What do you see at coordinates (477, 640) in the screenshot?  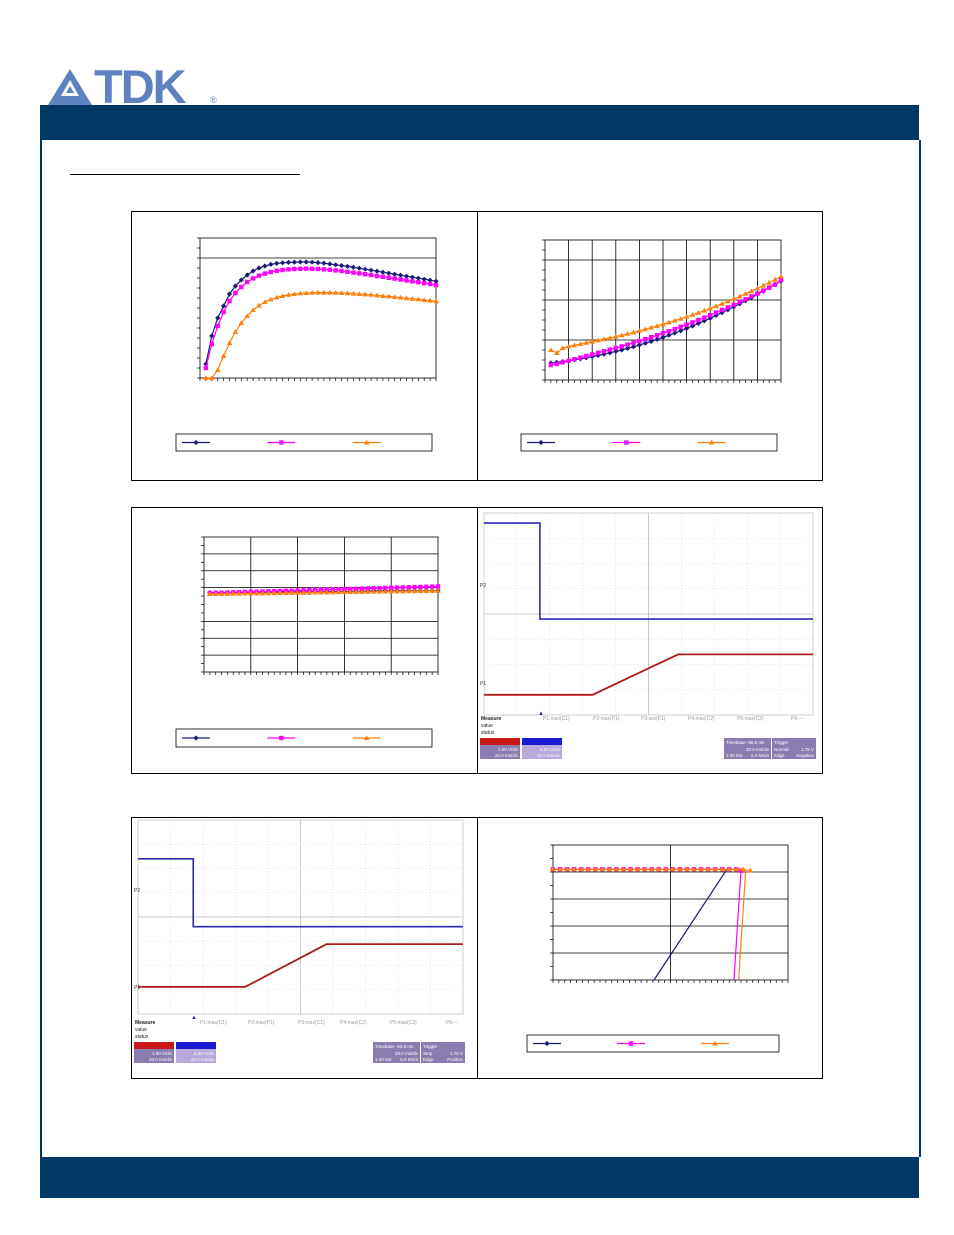 I see `panel-divider` at bounding box center [477, 640].